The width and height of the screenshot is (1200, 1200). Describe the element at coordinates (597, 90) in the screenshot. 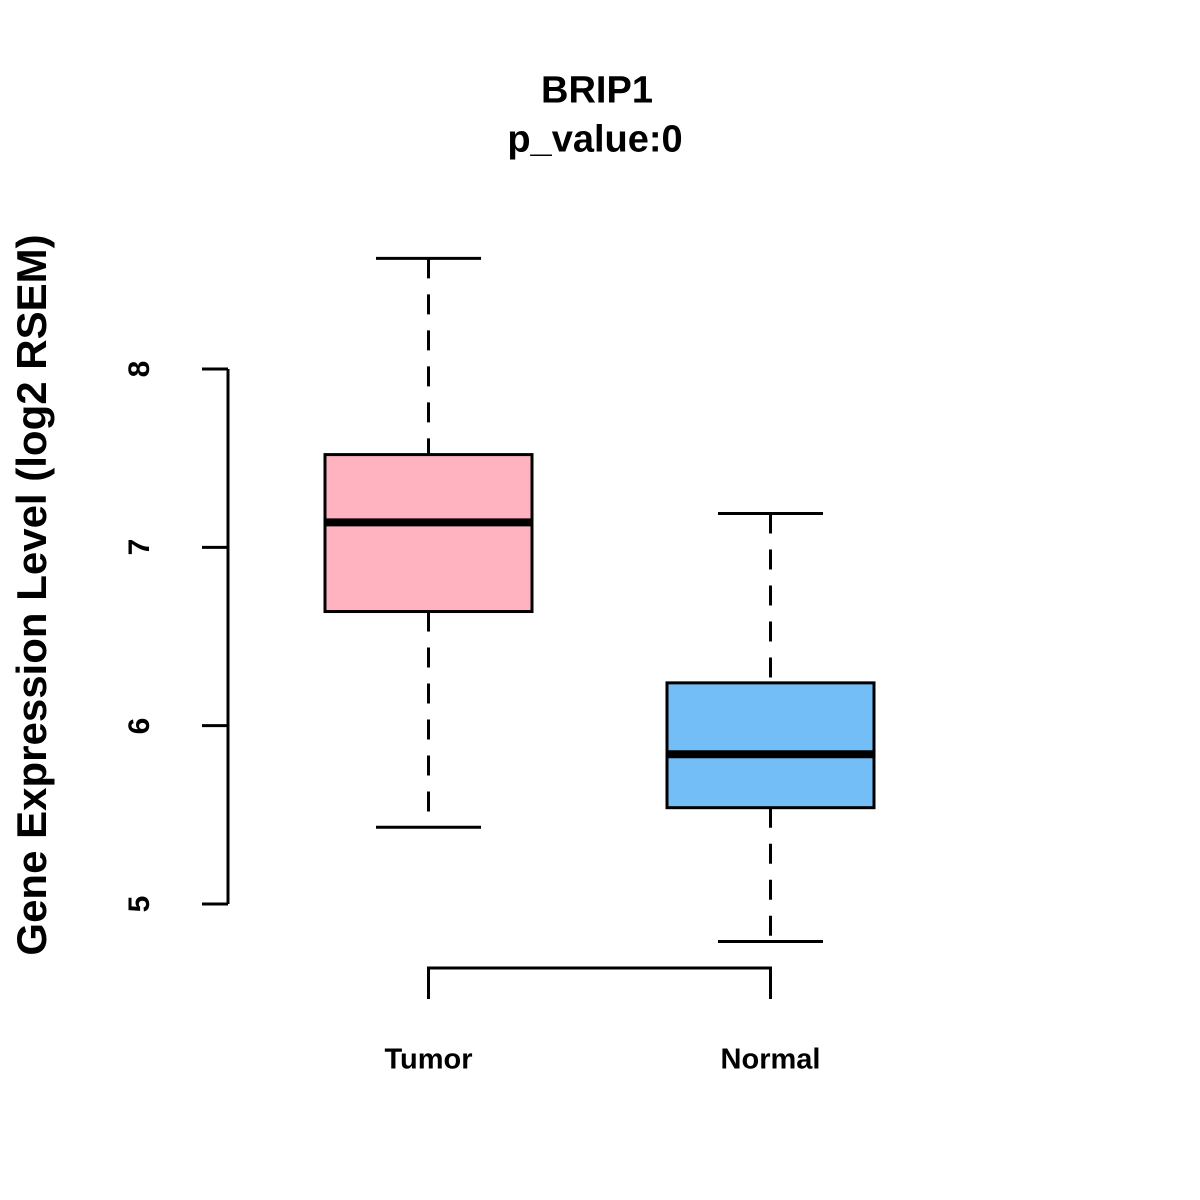

I see `chart-title: BRIP1` at that location.